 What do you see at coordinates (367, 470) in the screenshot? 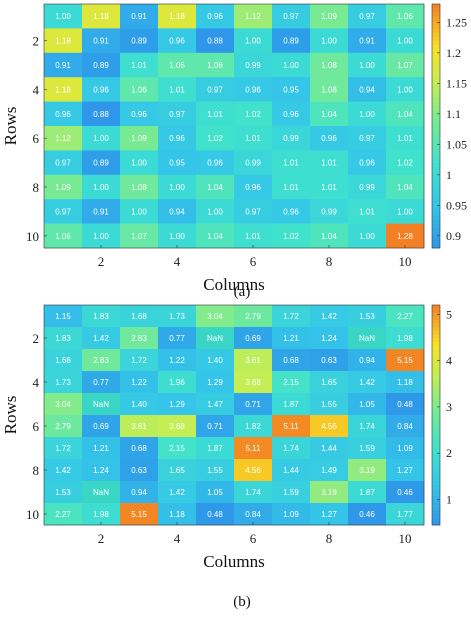
I see `cell-value-label: 3.19` at bounding box center [367, 470].